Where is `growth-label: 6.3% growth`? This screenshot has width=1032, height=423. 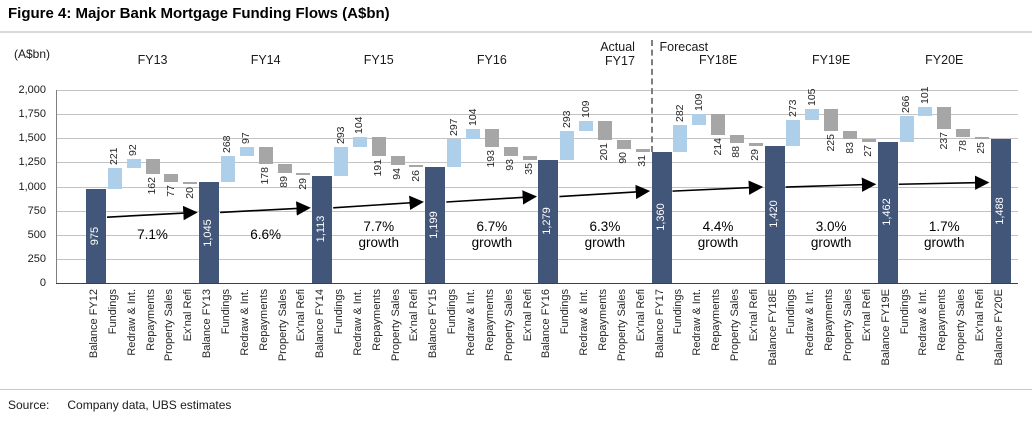 growth-label: 6.3% growth is located at coordinates (605, 234).